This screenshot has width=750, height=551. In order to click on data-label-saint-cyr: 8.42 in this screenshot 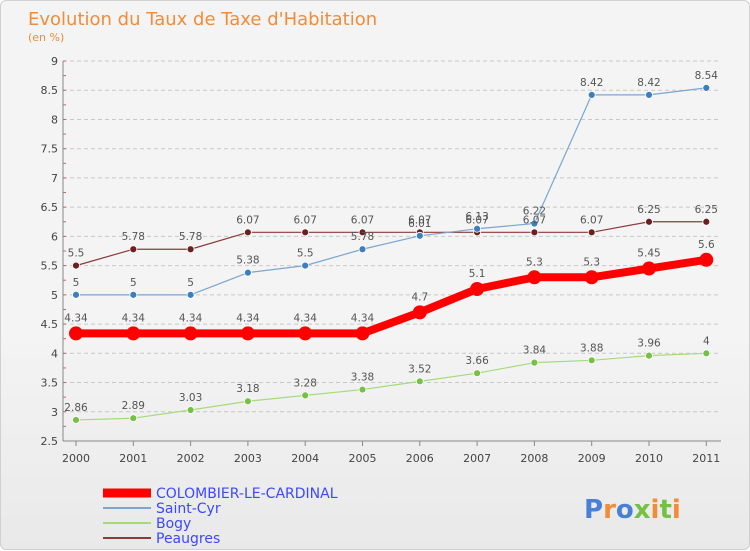, I will do `click(591, 83)`.